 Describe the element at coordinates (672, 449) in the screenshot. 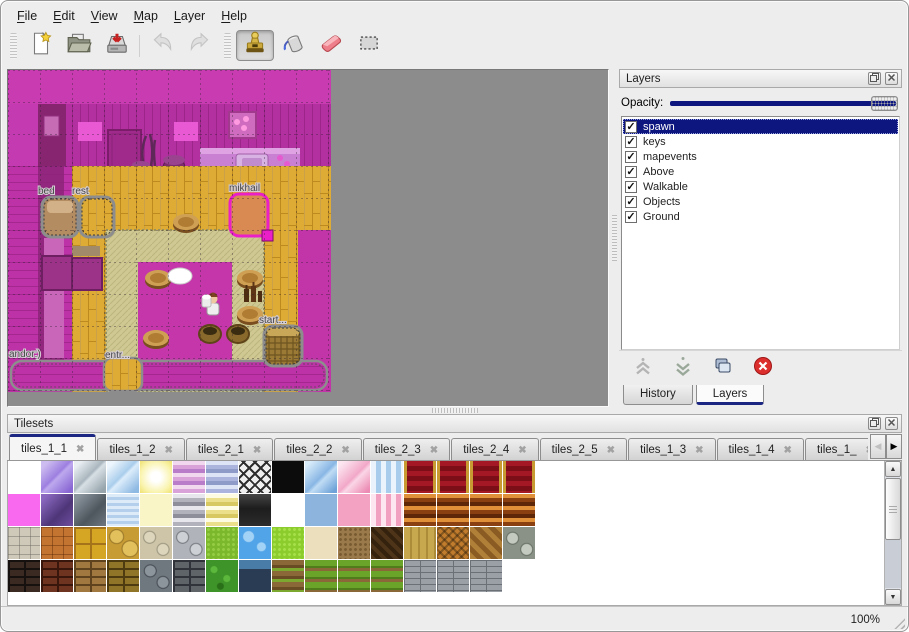

I see `tileset-tab-tiles_1_3: tiles_1_3` at that location.